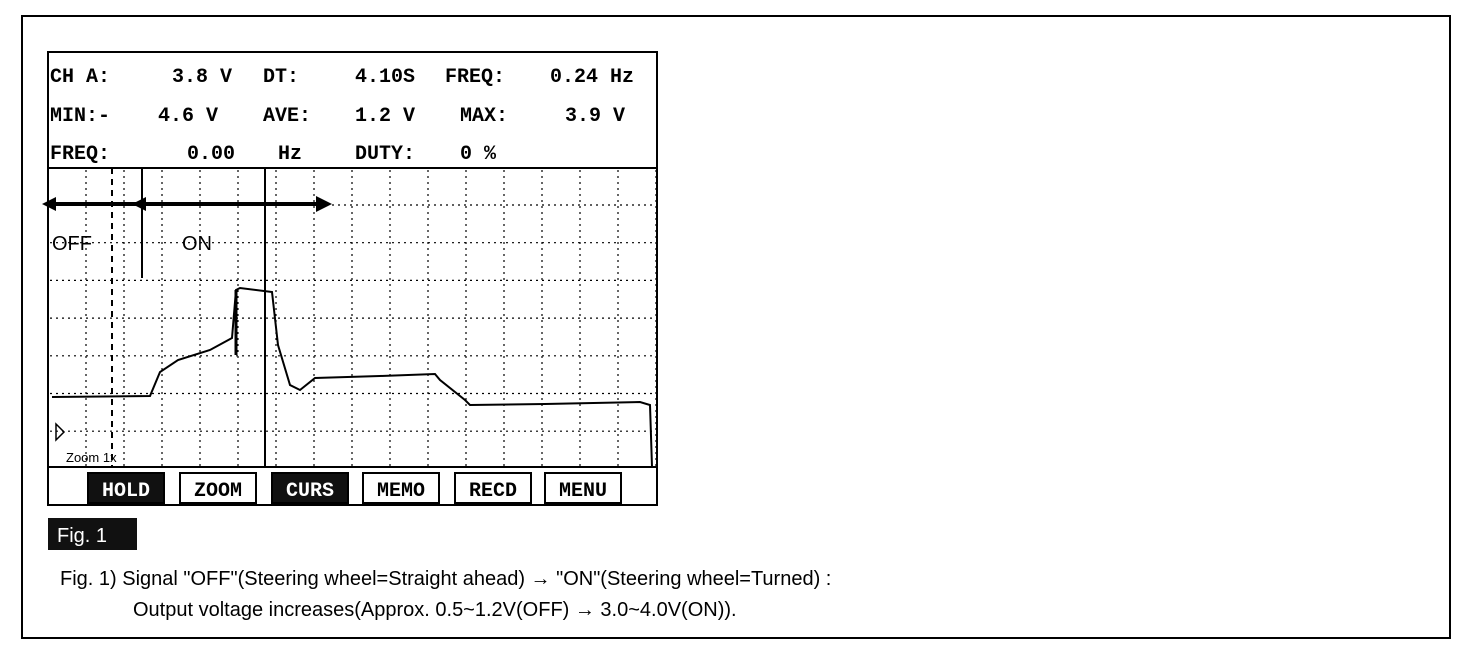 The width and height of the screenshot is (1472, 654). Describe the element at coordinates (126, 491) in the screenshot. I see `button-label: HOLD` at that location.